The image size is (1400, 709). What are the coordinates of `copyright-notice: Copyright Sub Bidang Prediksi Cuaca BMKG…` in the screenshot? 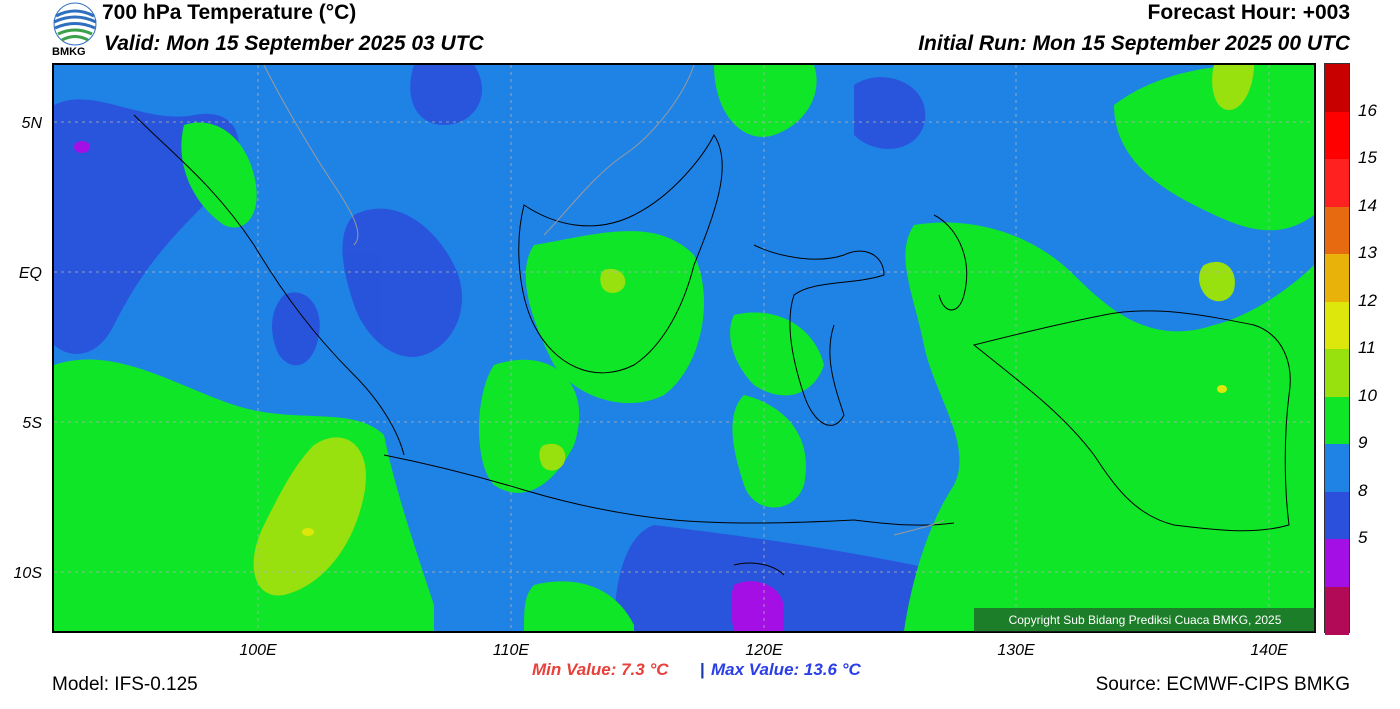 It's located at (1145, 620).